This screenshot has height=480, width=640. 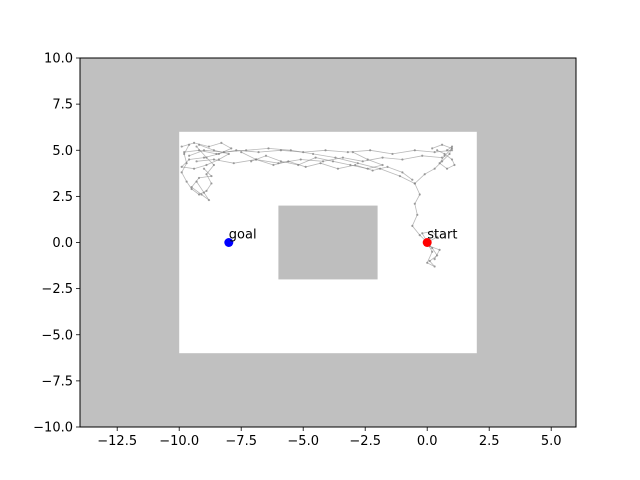 I want to click on x-tick-label: 0.0, so click(x=427, y=441).